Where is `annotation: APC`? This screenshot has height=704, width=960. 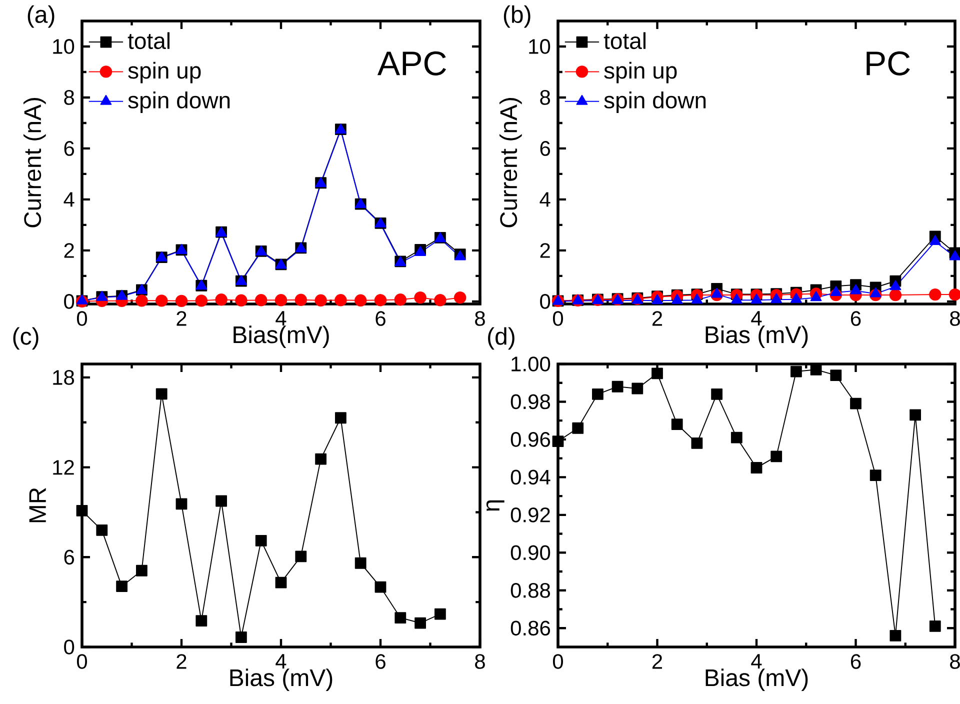
annotation: APC is located at coordinates (411, 63).